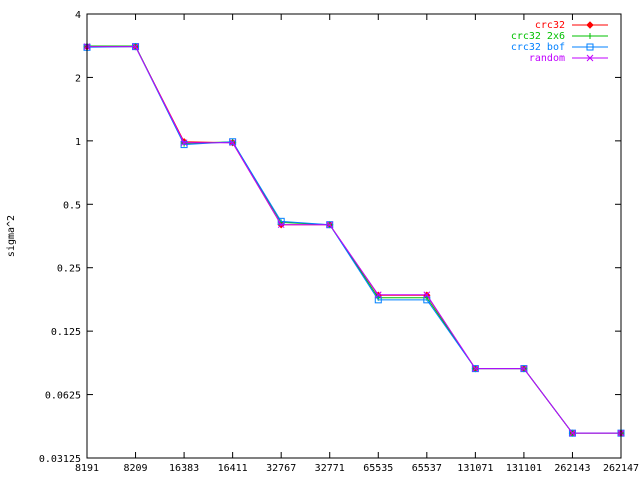 This screenshot has width=640, height=480. Describe the element at coordinates (69, 269) in the screenshot. I see `y-tick-label: 0.25` at that location.